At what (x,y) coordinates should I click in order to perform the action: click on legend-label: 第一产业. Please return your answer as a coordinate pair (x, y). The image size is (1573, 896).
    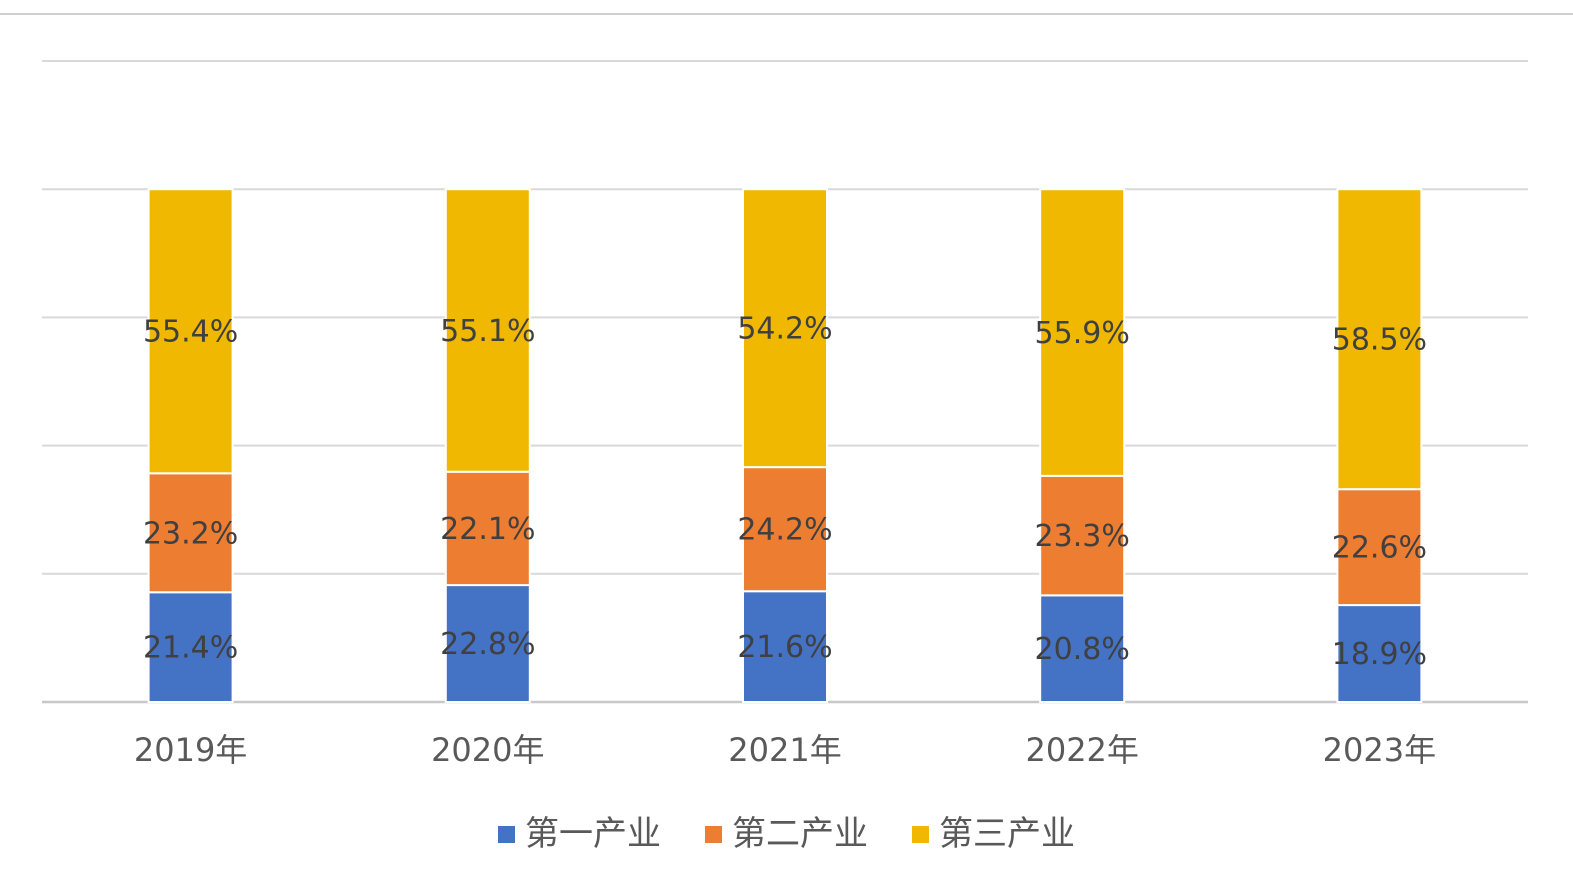
    Looking at the image, I should click on (593, 834).